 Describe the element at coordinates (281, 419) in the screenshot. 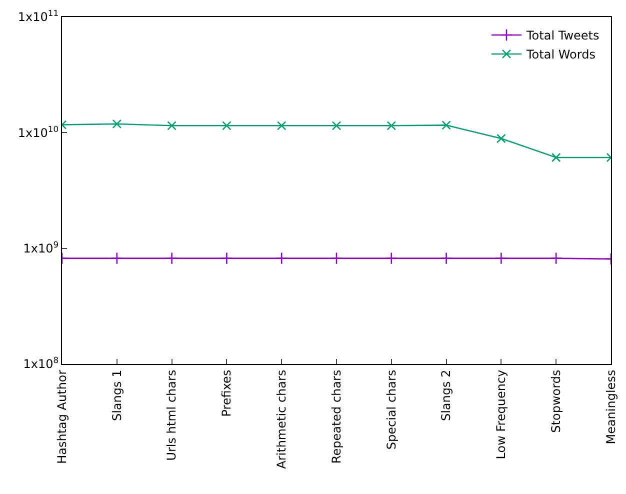

I see `x-tick-label: Arithmetic chars` at that location.